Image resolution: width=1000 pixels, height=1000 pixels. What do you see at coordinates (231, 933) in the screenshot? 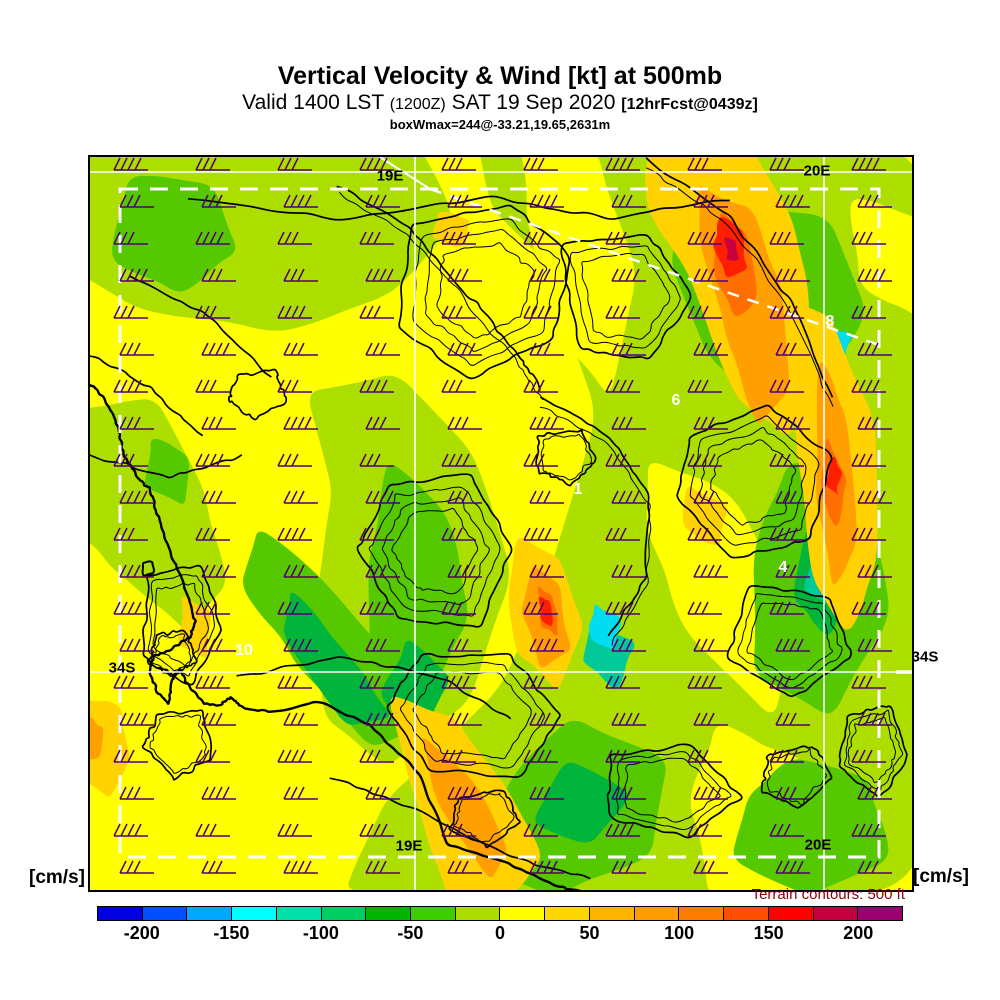
I see `colorbar-tick--150: -150` at bounding box center [231, 933].